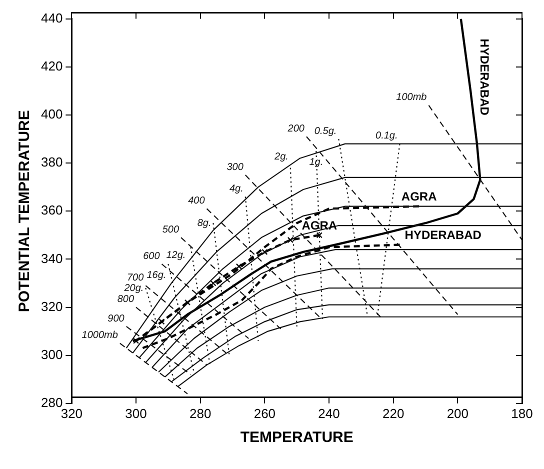 This screenshot has height=469, width=544. Describe the element at coordinates (204, 223) in the screenshot. I see `series-label: 8g.` at that location.